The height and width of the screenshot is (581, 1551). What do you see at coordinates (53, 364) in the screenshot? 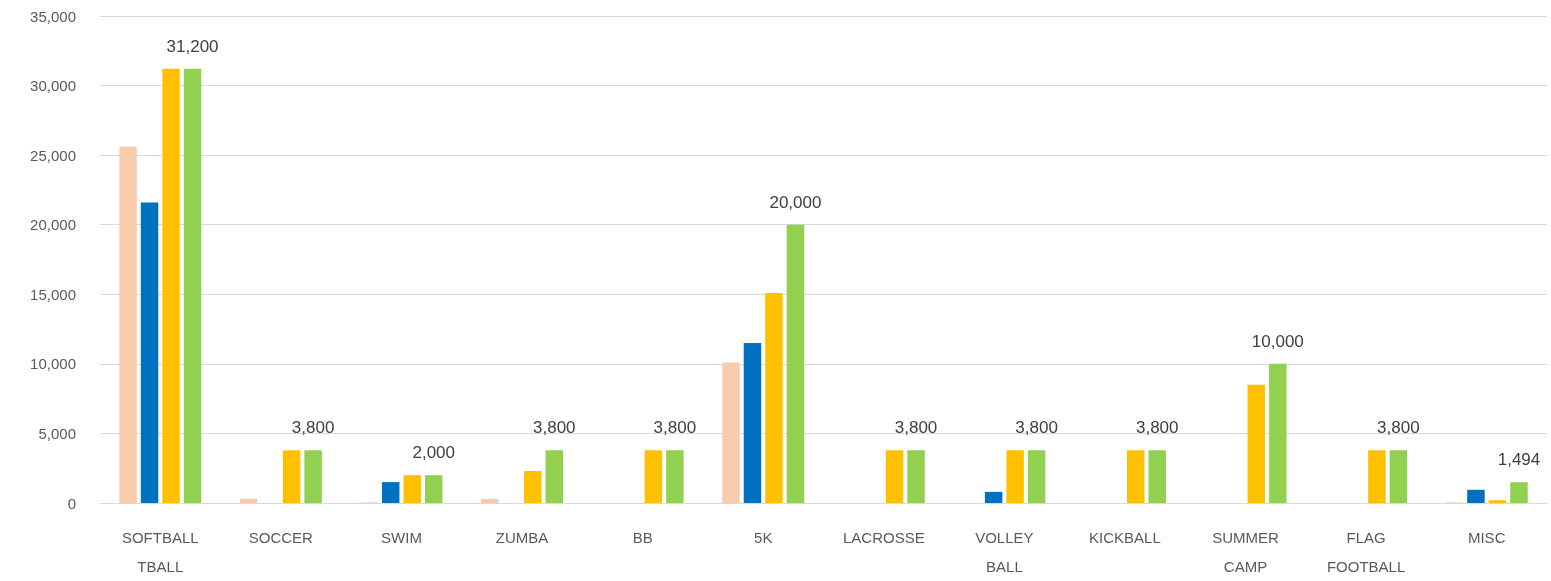
I see `y-tick-label: 10,000` at bounding box center [53, 364].